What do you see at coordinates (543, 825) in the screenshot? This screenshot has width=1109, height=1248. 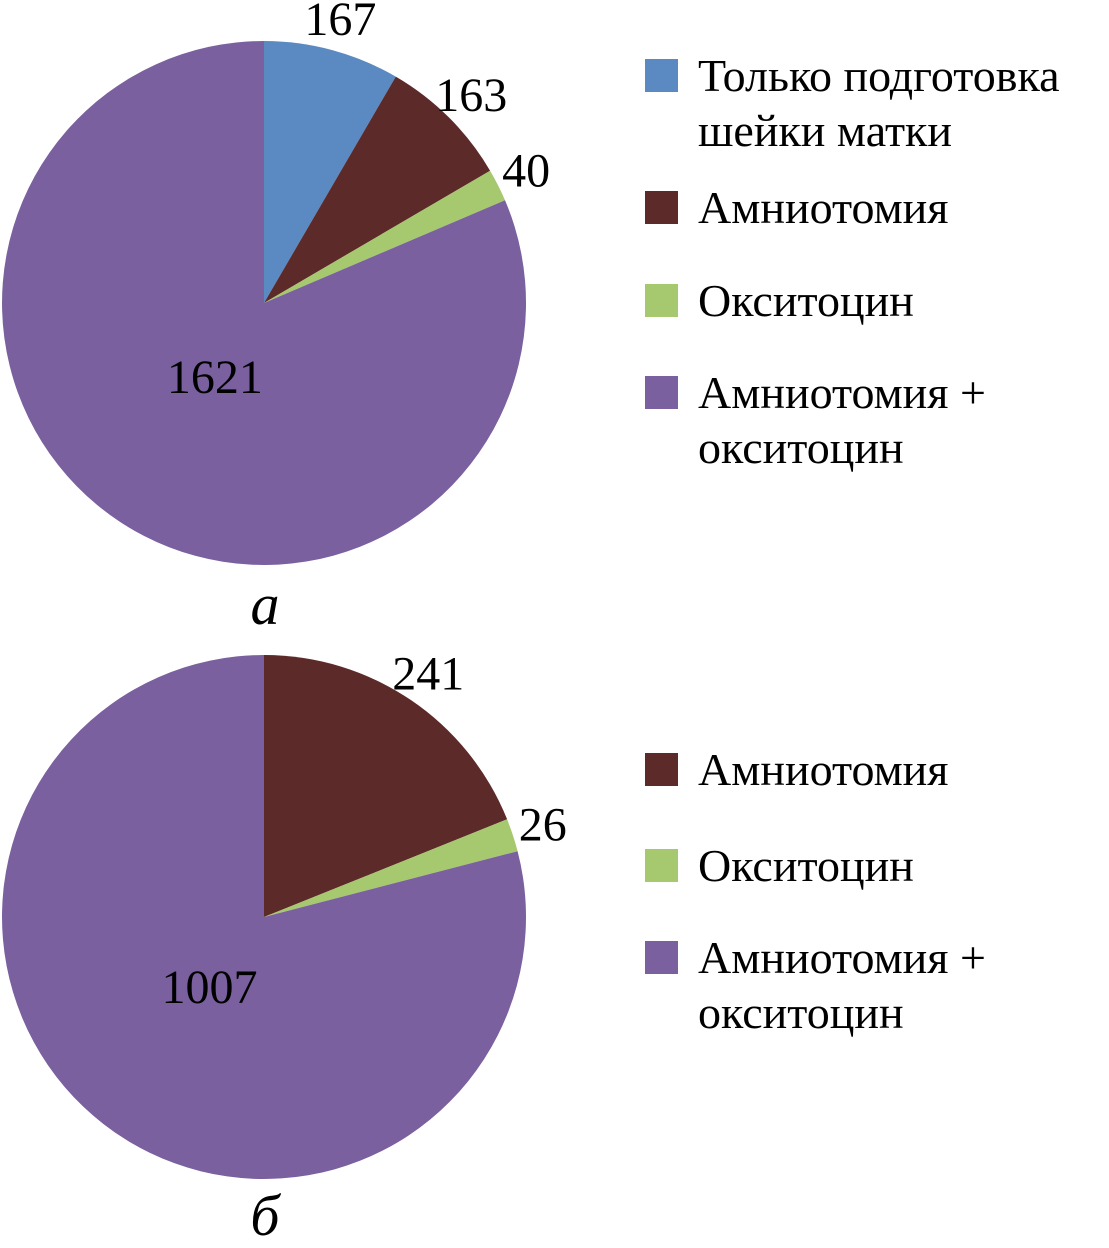 I see `slice-value-label-1: 26` at bounding box center [543, 825].